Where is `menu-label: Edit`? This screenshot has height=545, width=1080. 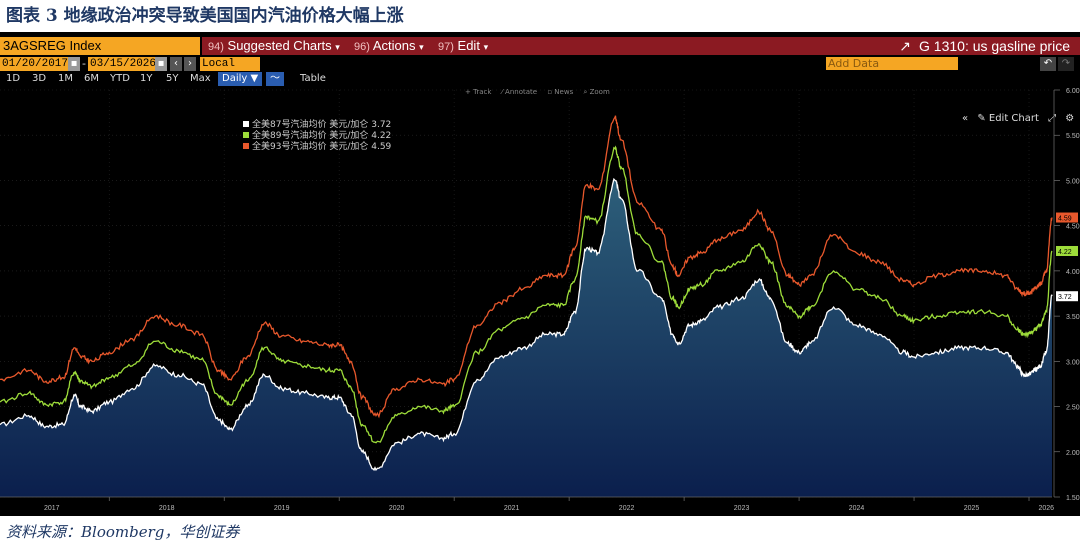 menu-label: Edit is located at coordinates (468, 45).